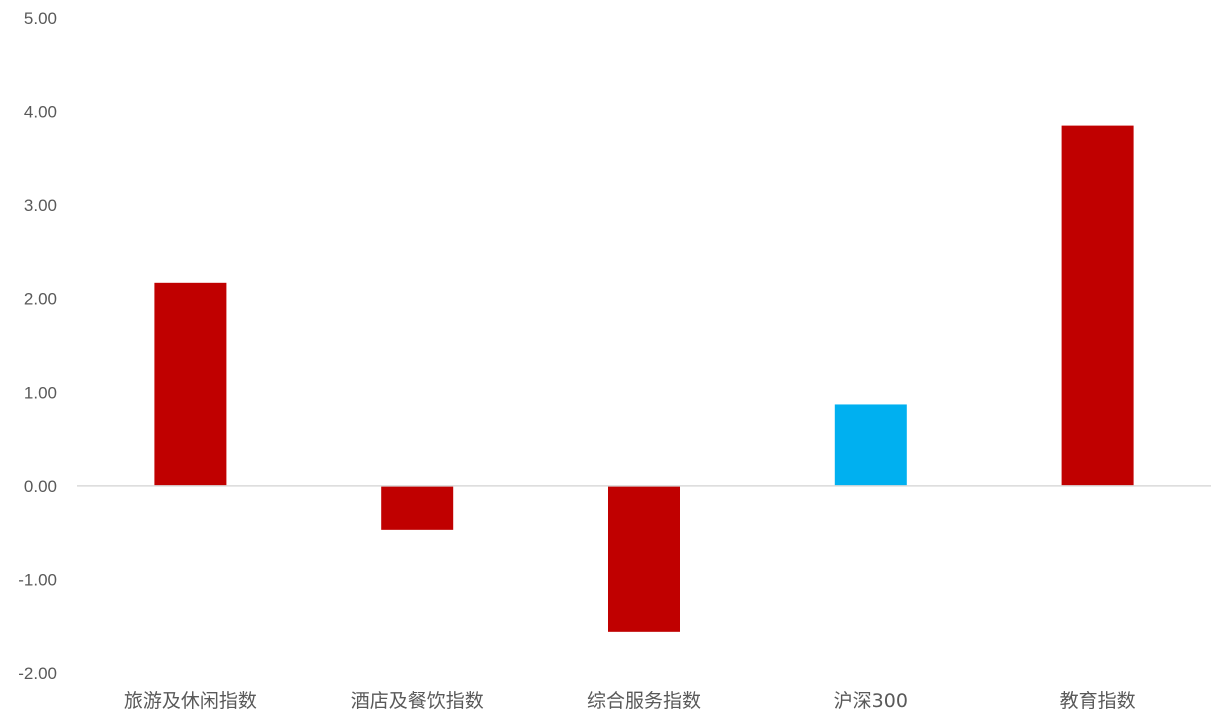 The height and width of the screenshot is (716, 1211). I want to click on y-tick-label: -1.00, so click(37, 579).